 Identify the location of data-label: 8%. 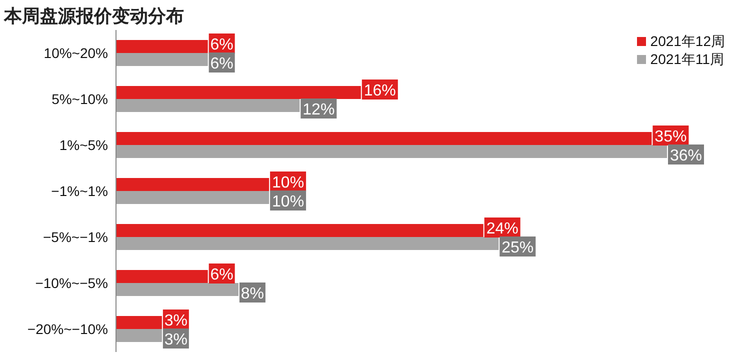
(252, 294).